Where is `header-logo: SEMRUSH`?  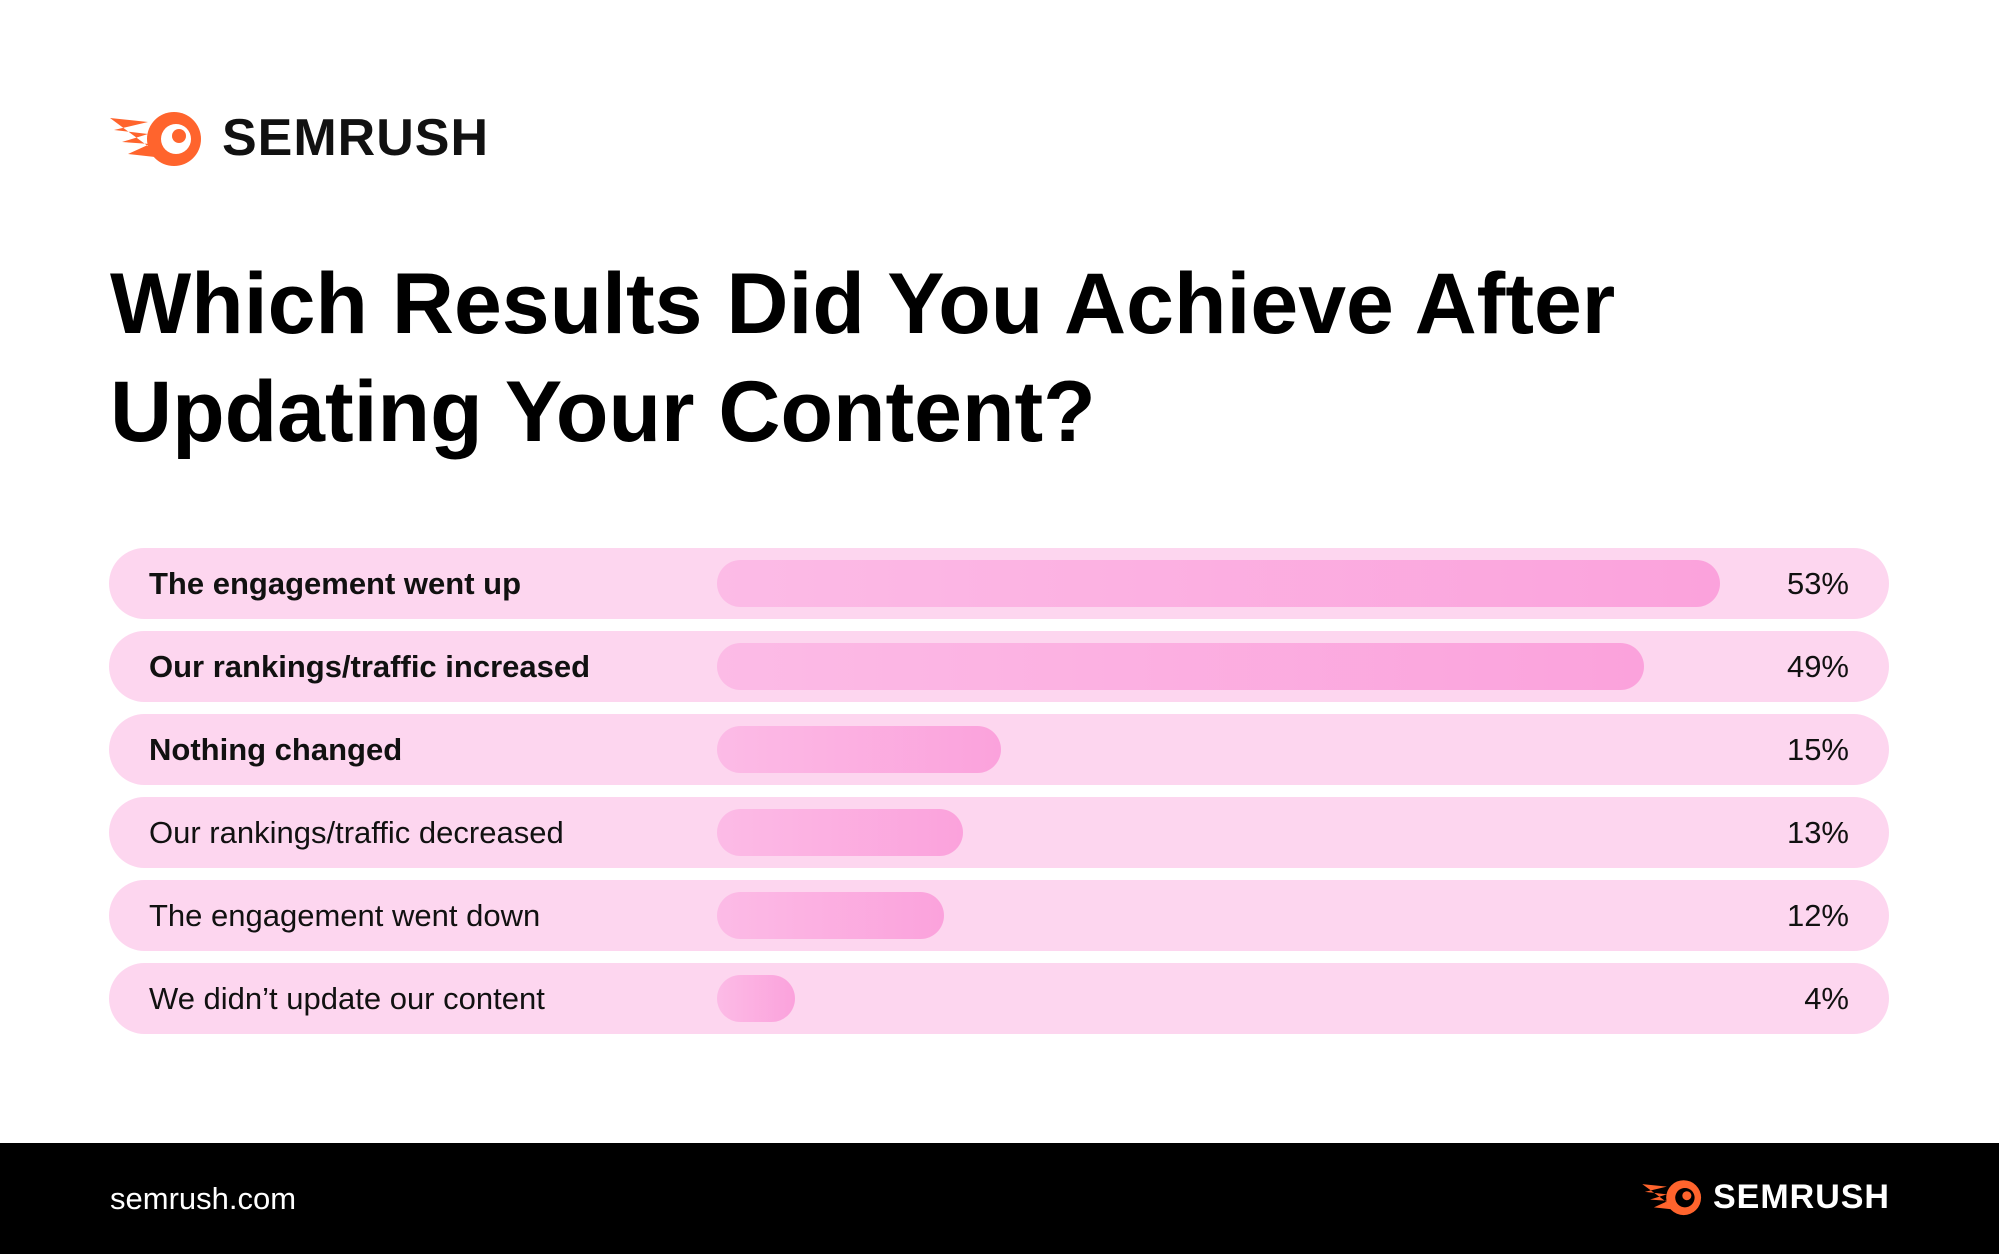 header-logo: SEMRUSH is located at coordinates (298, 138).